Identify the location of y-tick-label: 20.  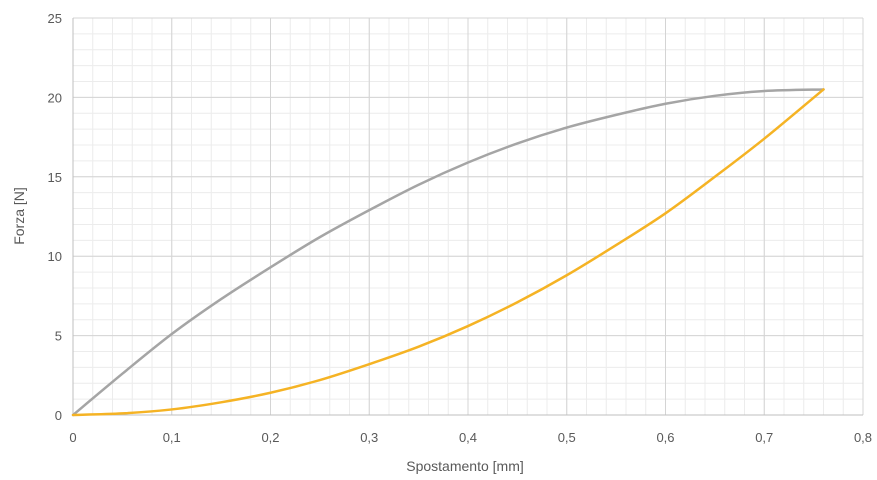
(55, 97).